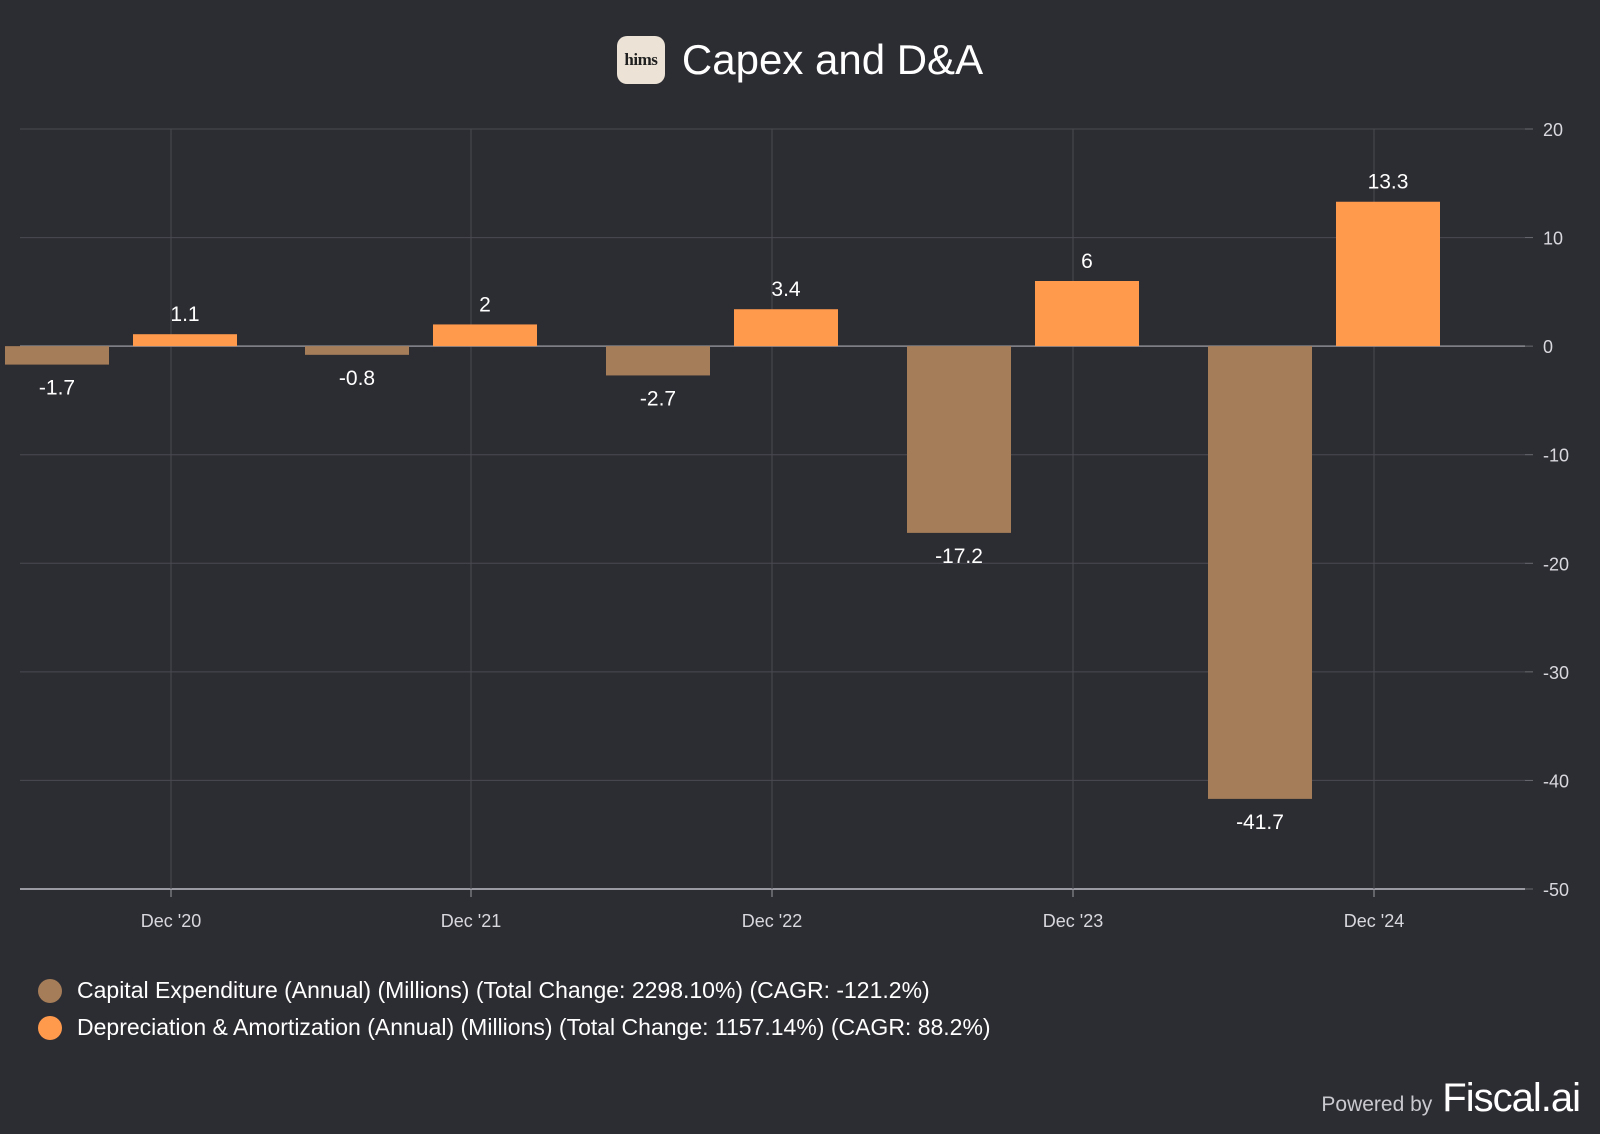  I want to click on y-tick-label: -40, so click(1556, 781).